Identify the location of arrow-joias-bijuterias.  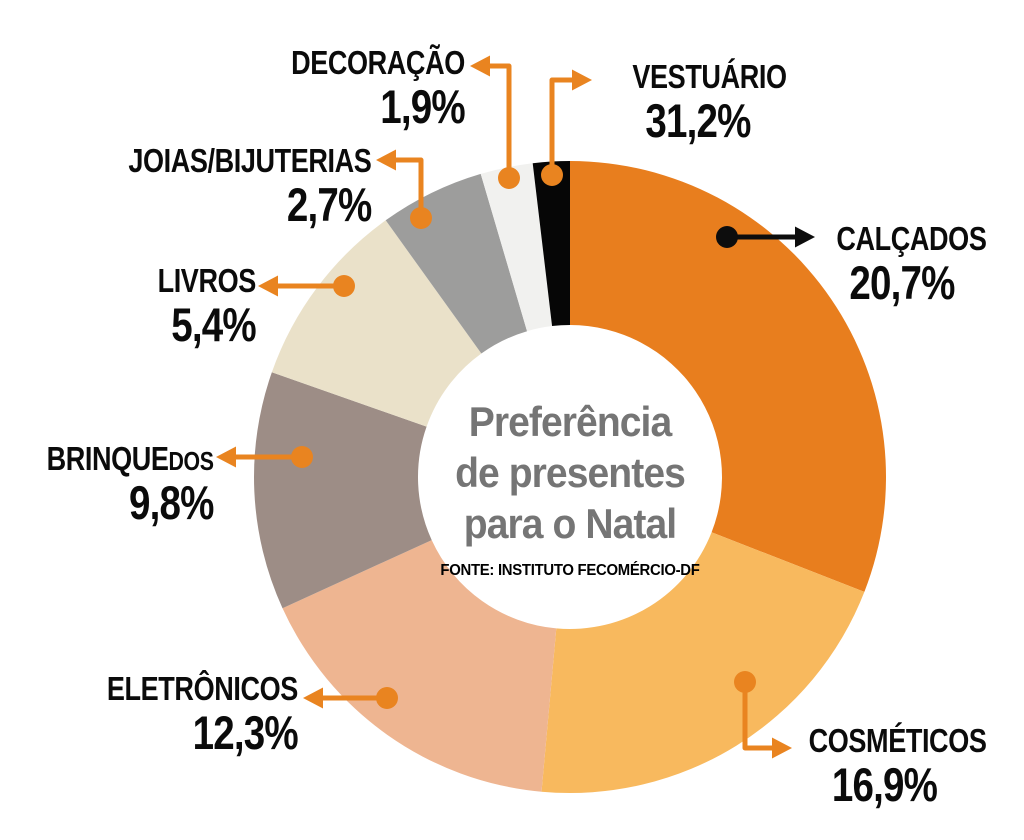
(404, 189).